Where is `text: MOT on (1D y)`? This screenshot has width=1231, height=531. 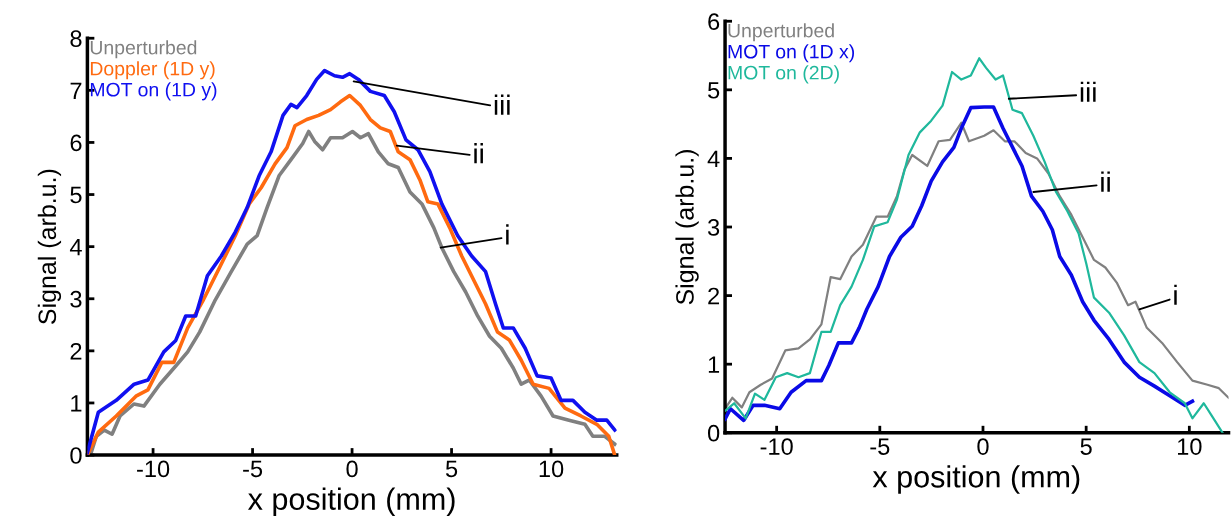 text: MOT on (1D y) is located at coordinates (153, 91).